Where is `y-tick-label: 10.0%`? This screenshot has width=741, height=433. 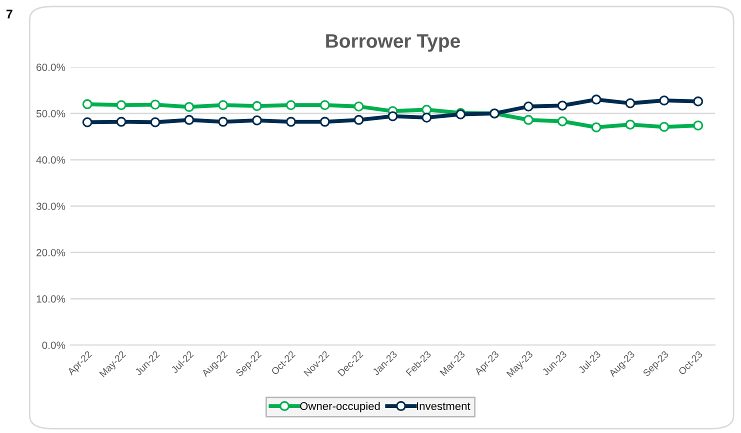
y-tick-label: 10.0% is located at coordinates (51, 299).